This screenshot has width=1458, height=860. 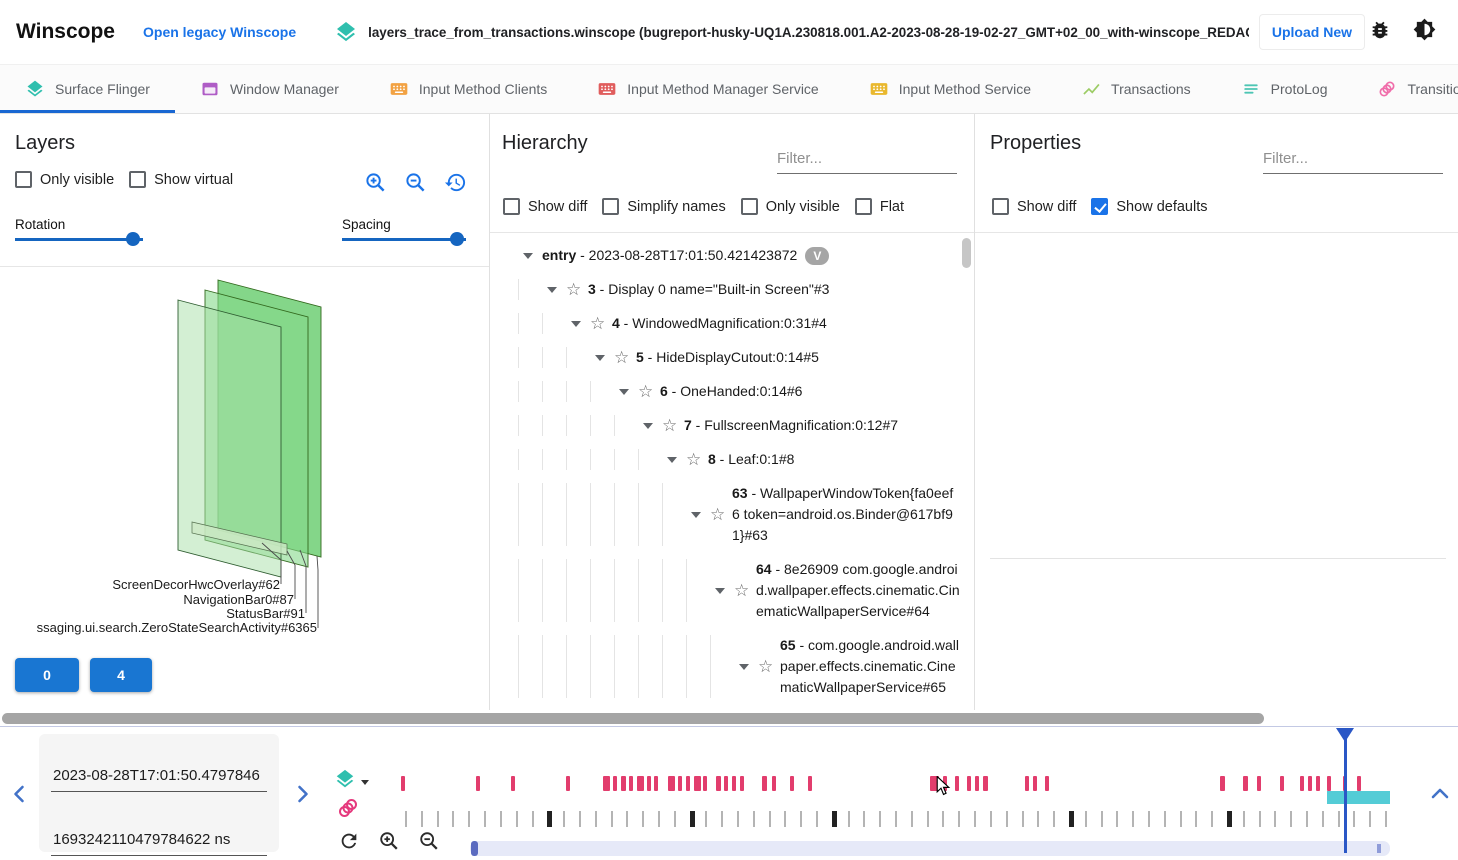 I want to click on tree-node-8: ☆ 8 - Leaf:0:1#8, so click(x=739, y=460).